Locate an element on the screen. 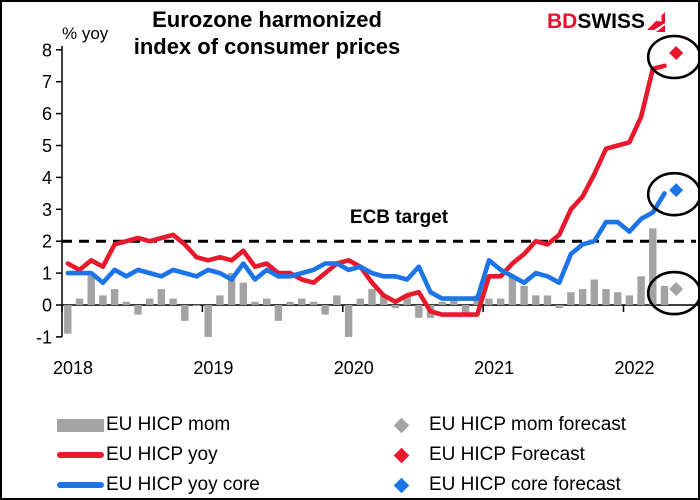 This screenshot has height=500, width=700. highlight-ellipse-eu-hicp-mom-forecast is located at coordinates (672, 293).